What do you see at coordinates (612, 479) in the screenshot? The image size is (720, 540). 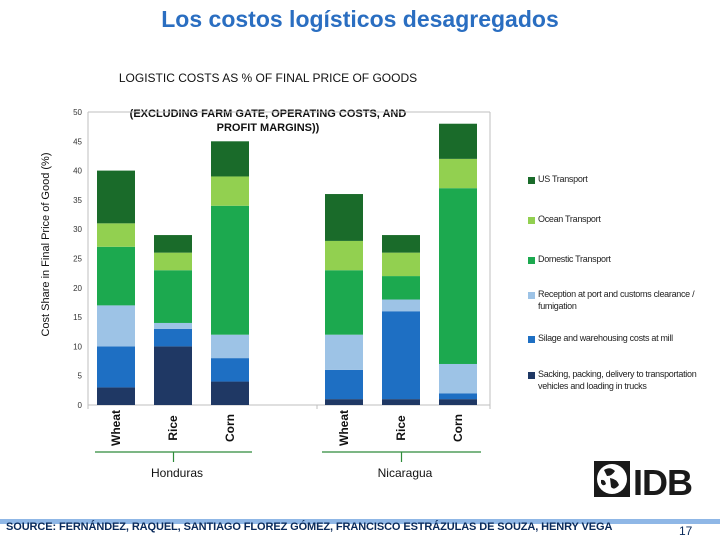 I see `globe-icon` at bounding box center [612, 479].